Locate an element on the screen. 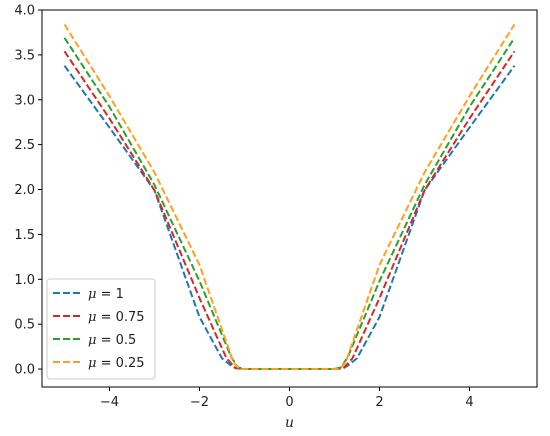 This screenshot has width=550, height=436. legend-label: μ = 0.75 is located at coordinates (116, 317).